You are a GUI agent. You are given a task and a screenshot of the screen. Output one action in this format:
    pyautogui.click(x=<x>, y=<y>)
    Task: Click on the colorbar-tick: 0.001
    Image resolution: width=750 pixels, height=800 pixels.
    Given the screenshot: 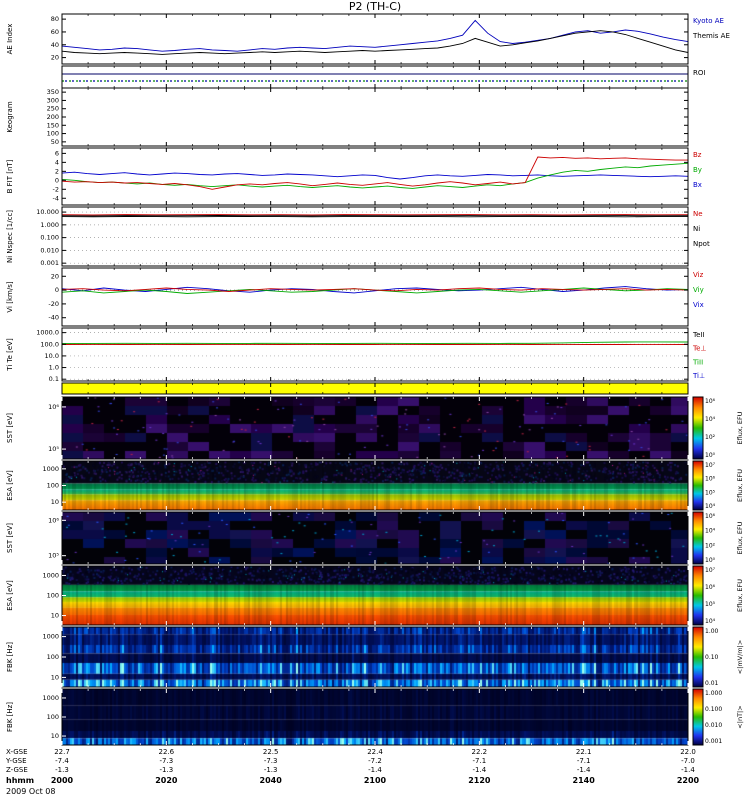 What is the action you would take?
    pyautogui.click(x=713, y=741)
    